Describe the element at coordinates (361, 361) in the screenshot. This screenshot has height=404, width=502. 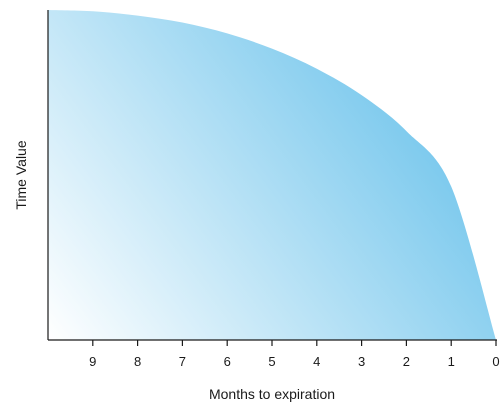
I see `x-tick-label: 3` at that location.